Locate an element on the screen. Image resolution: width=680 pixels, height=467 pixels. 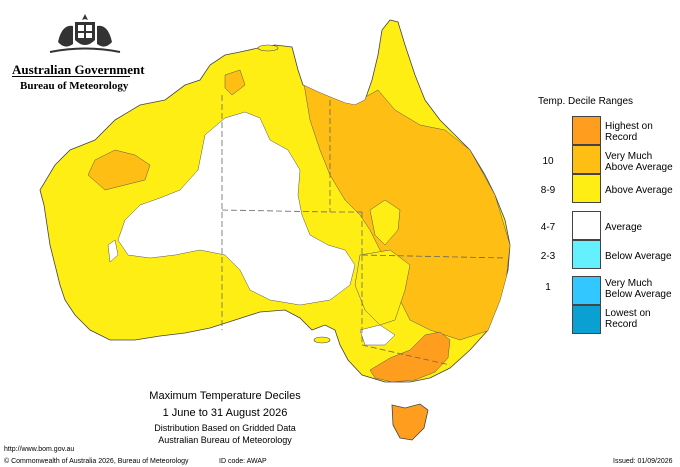
footer-issued: Issued: 01/09/2026 is located at coordinates (643, 461).